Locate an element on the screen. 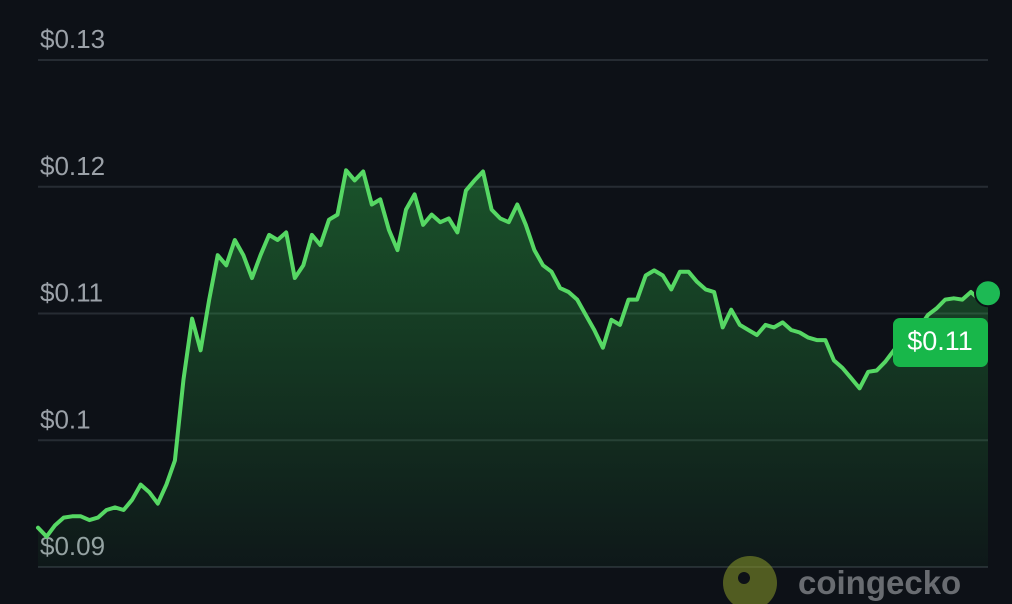  price-badge-box is located at coordinates (940, 342).